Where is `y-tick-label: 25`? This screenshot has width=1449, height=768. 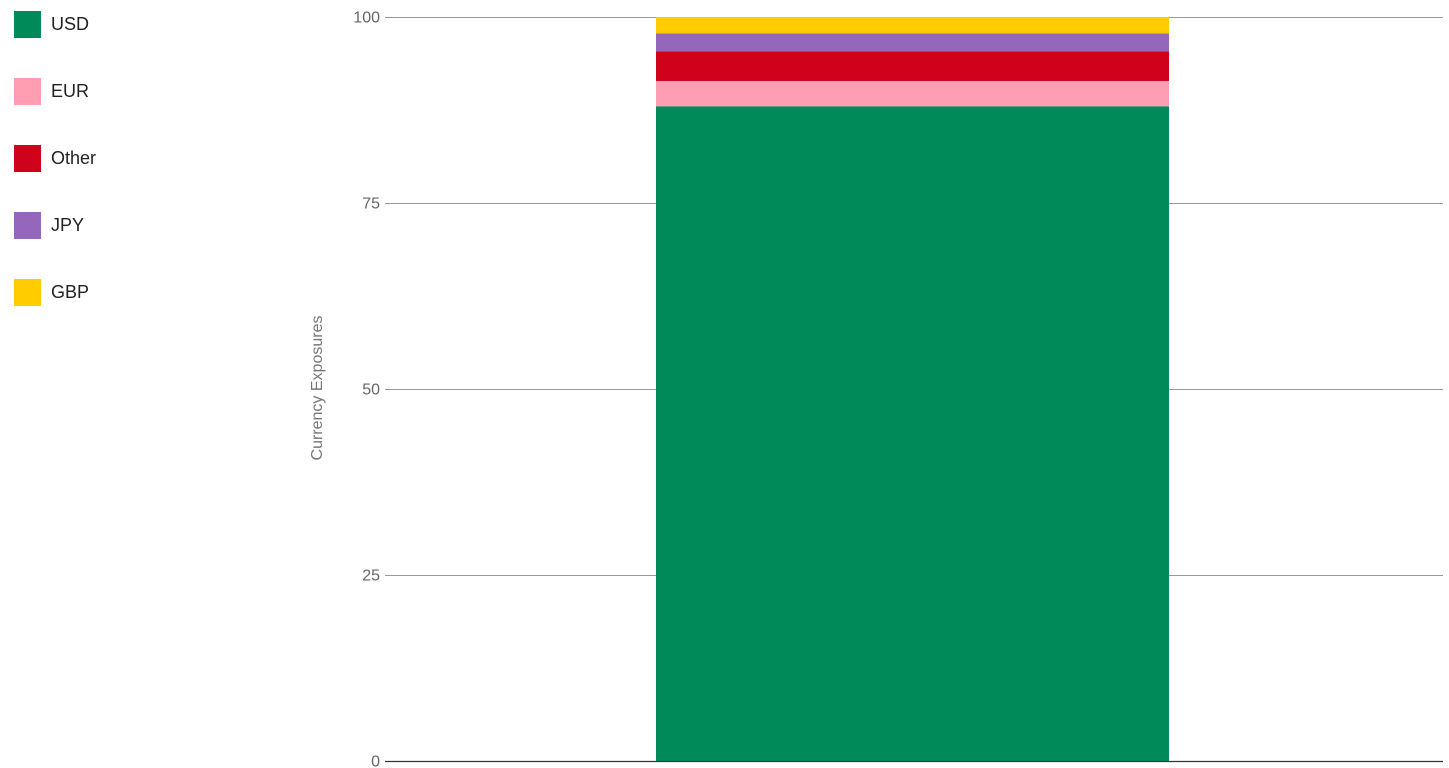 y-tick-label: 25 is located at coordinates (371, 576).